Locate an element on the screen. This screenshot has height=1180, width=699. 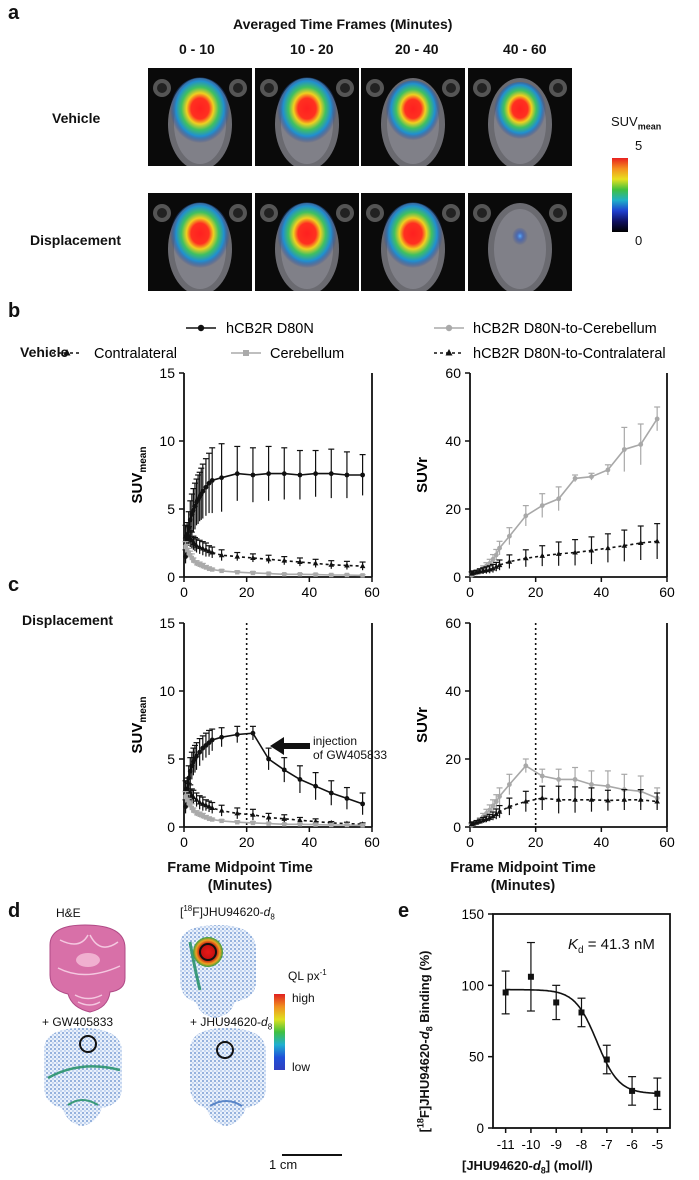
y-tick-label: 15 is located at coordinates (167, 623).